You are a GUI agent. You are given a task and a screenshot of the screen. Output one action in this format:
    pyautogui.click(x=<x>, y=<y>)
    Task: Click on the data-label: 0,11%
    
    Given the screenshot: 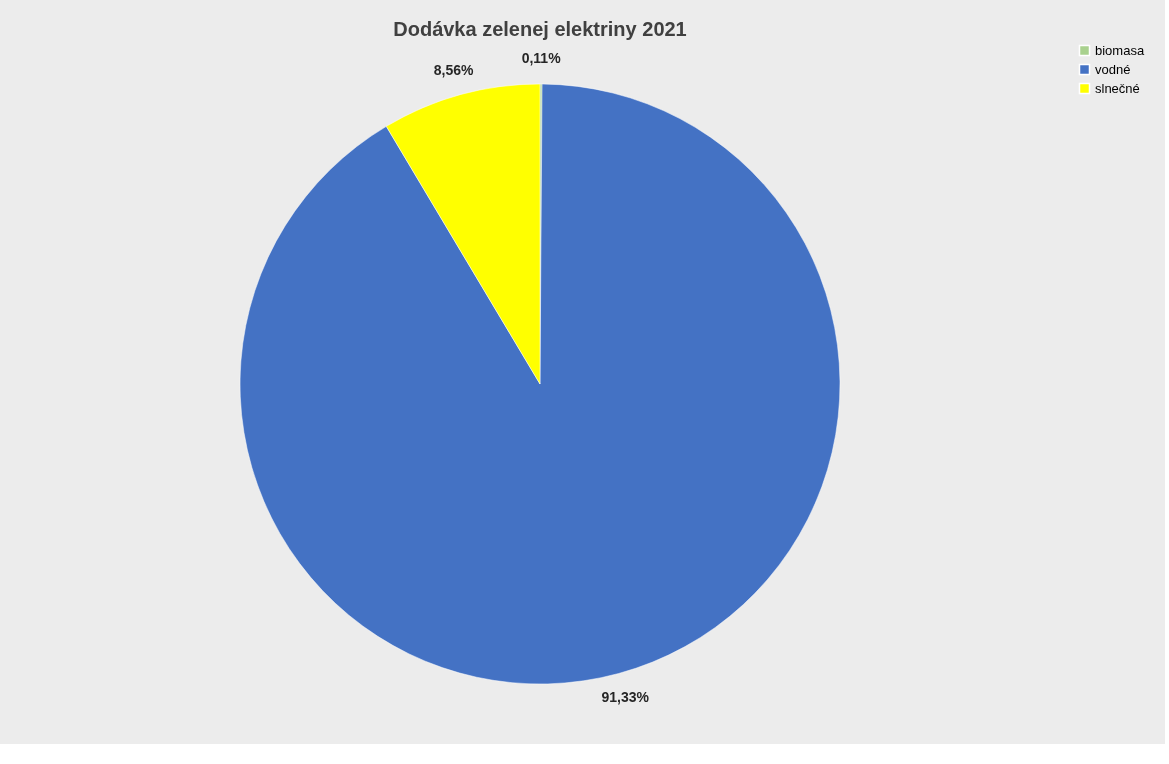 What is the action you would take?
    pyautogui.click(x=541, y=58)
    